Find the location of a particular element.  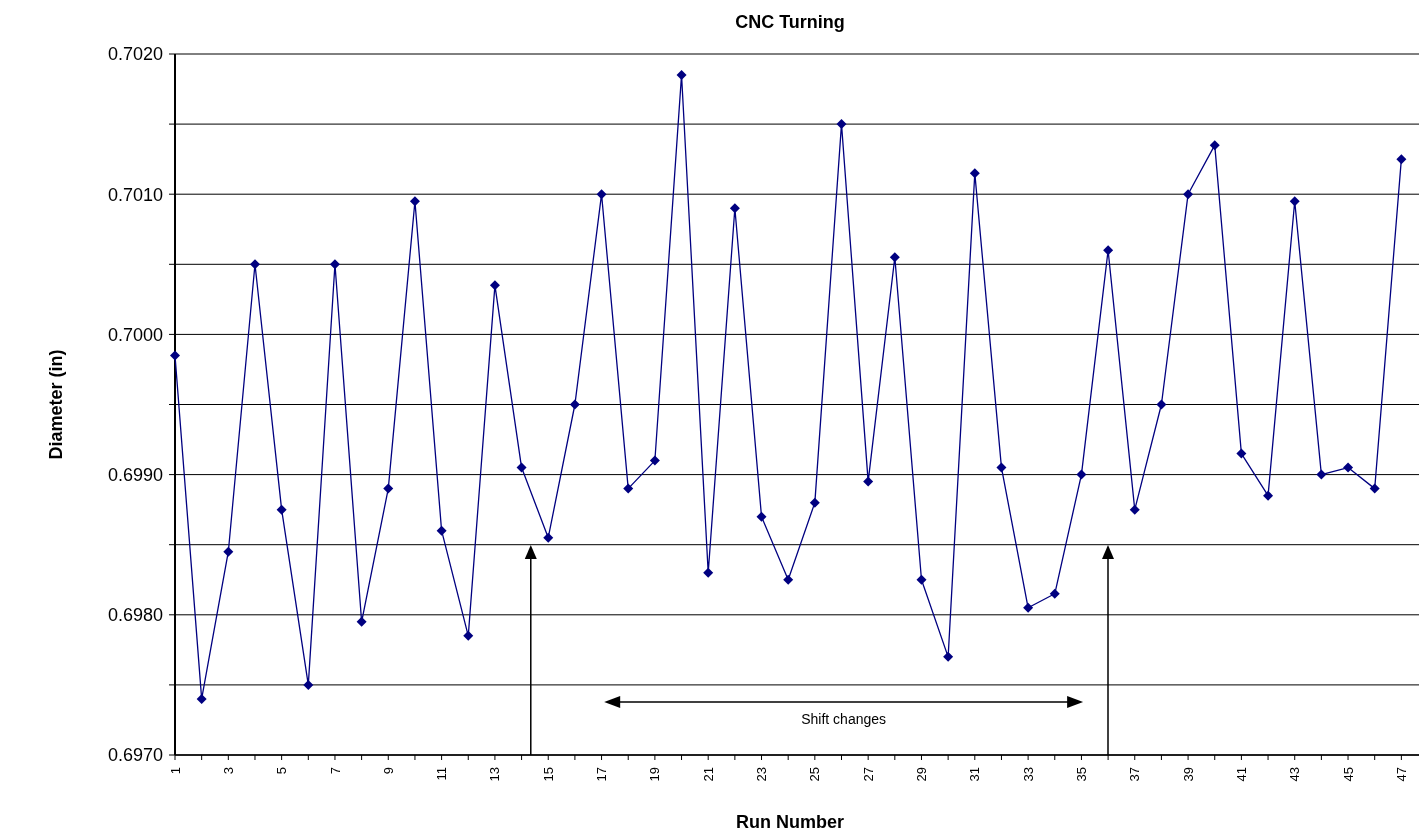

x-tick-label: 21 is located at coordinates (708, 774).